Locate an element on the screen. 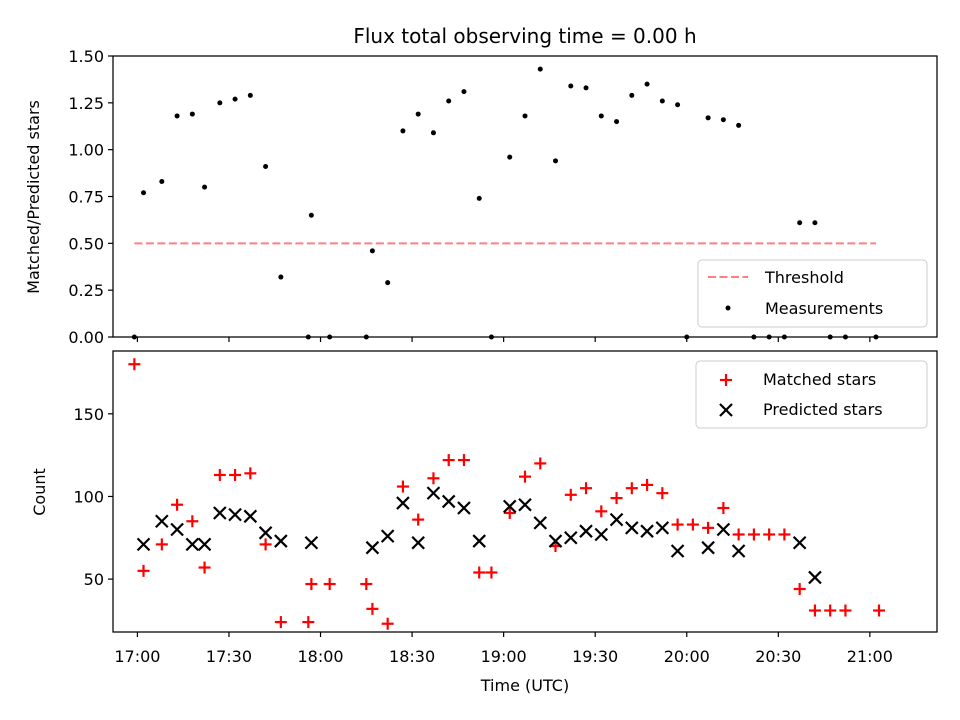  bottom-legend-box is located at coordinates (811, 394).